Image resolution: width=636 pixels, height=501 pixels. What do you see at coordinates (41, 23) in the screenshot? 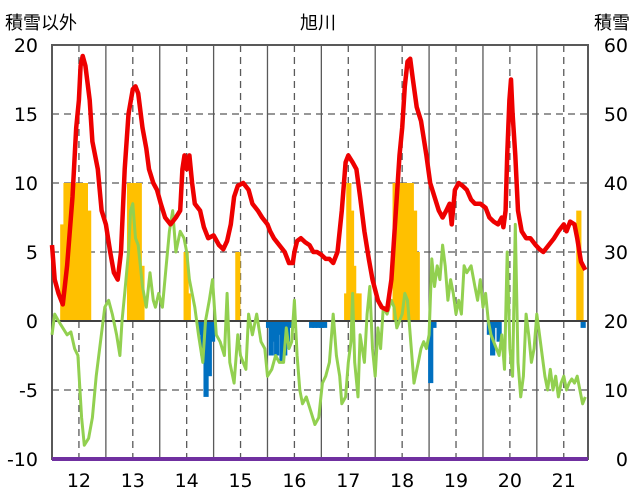
I see `left-axis-label: 積雪以外` at bounding box center [41, 23].